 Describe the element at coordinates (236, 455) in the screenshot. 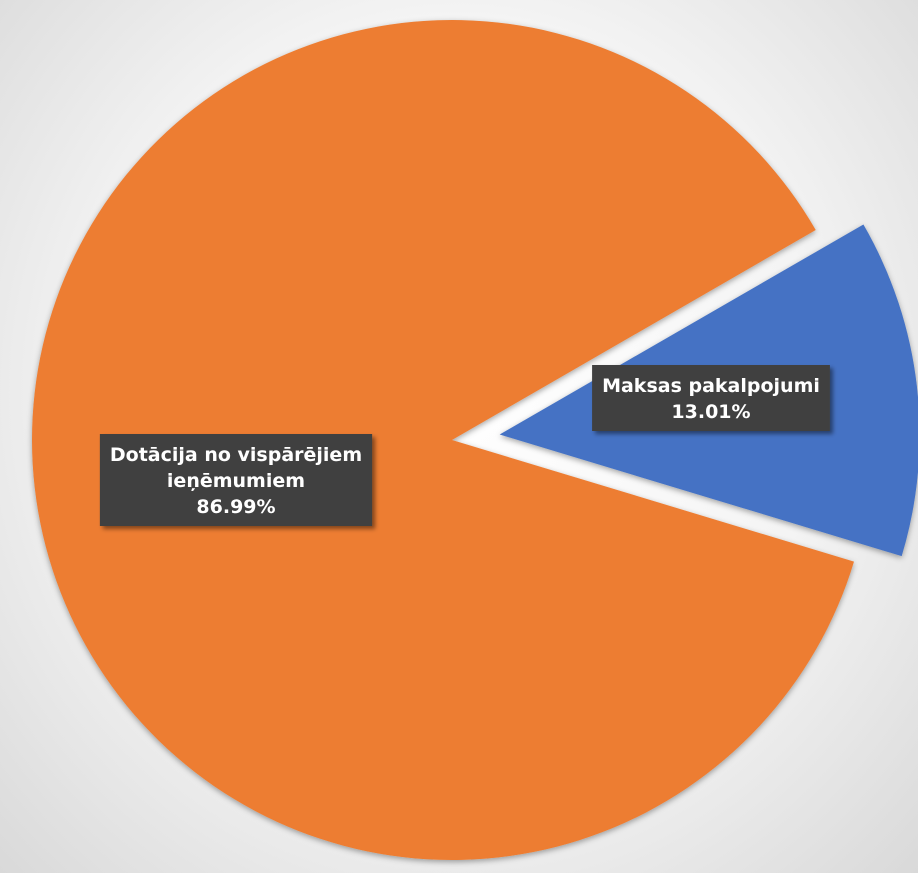

I see `data-label-line: Dotācija no vispārējiem` at that location.